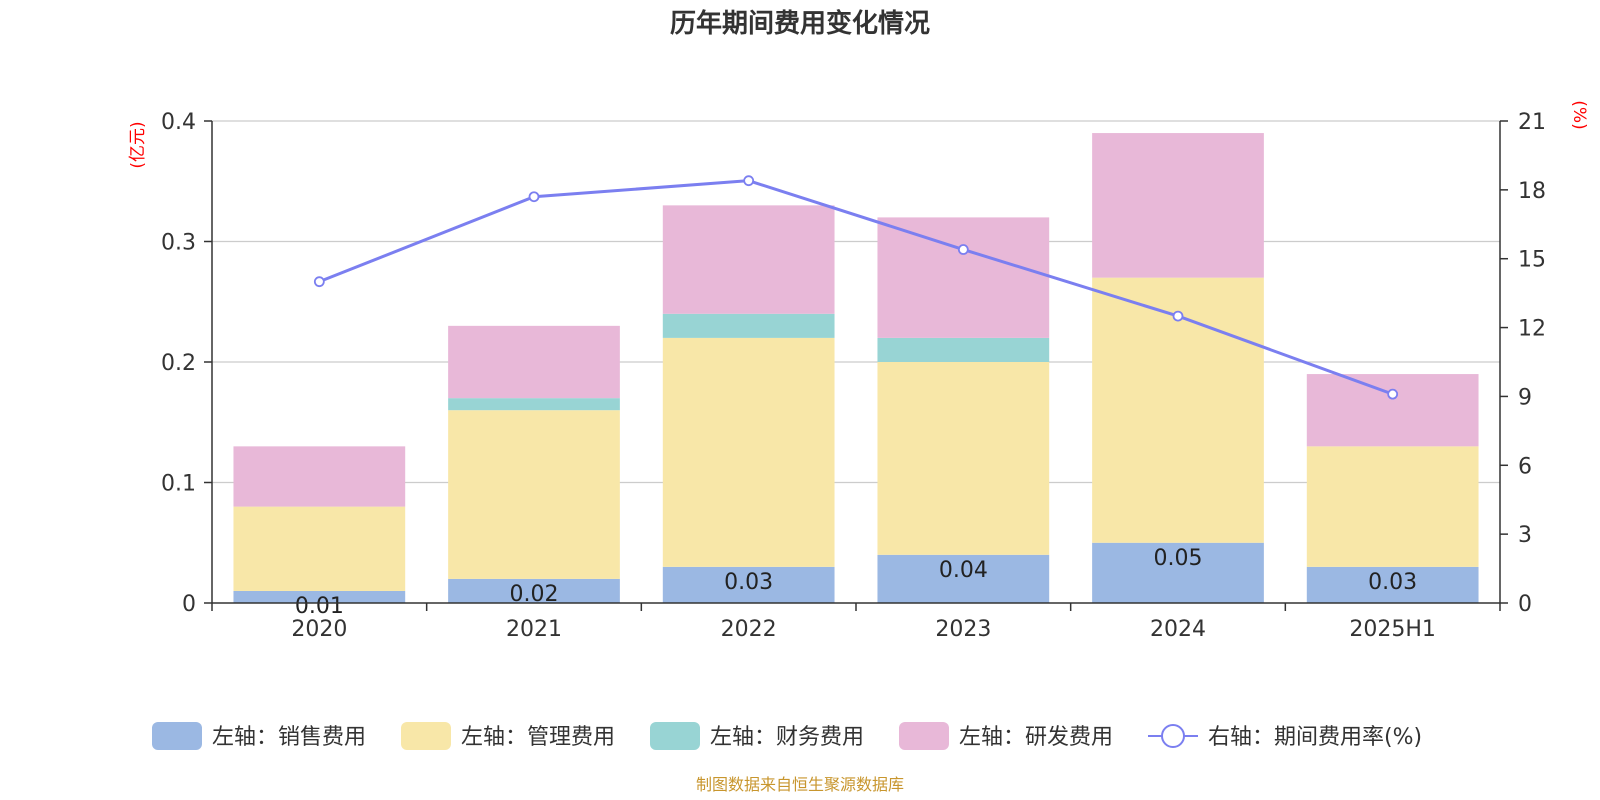  What do you see at coordinates (1525, 604) in the screenshot?
I see `right-axis-tick-label: 0` at bounding box center [1525, 604].